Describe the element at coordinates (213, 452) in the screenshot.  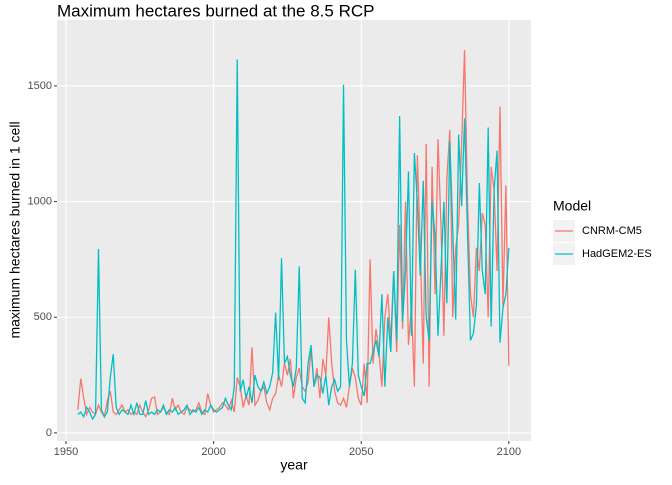
I see `x-tick-label: 2000` at that location.